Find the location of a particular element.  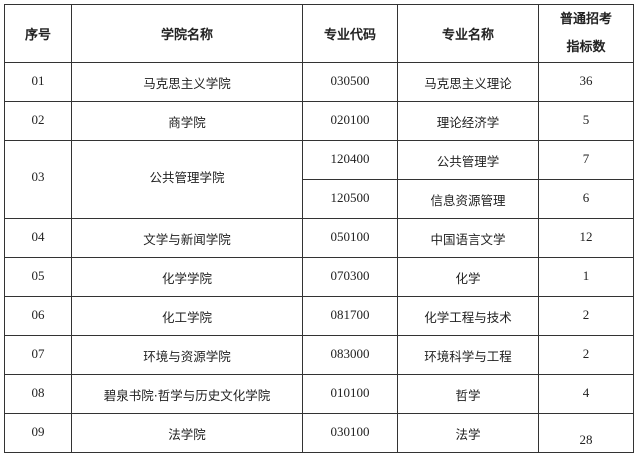

header-row: 序号 学院名称 专业代码 专业名称 普通招考指标数 is located at coordinates (319, 33).